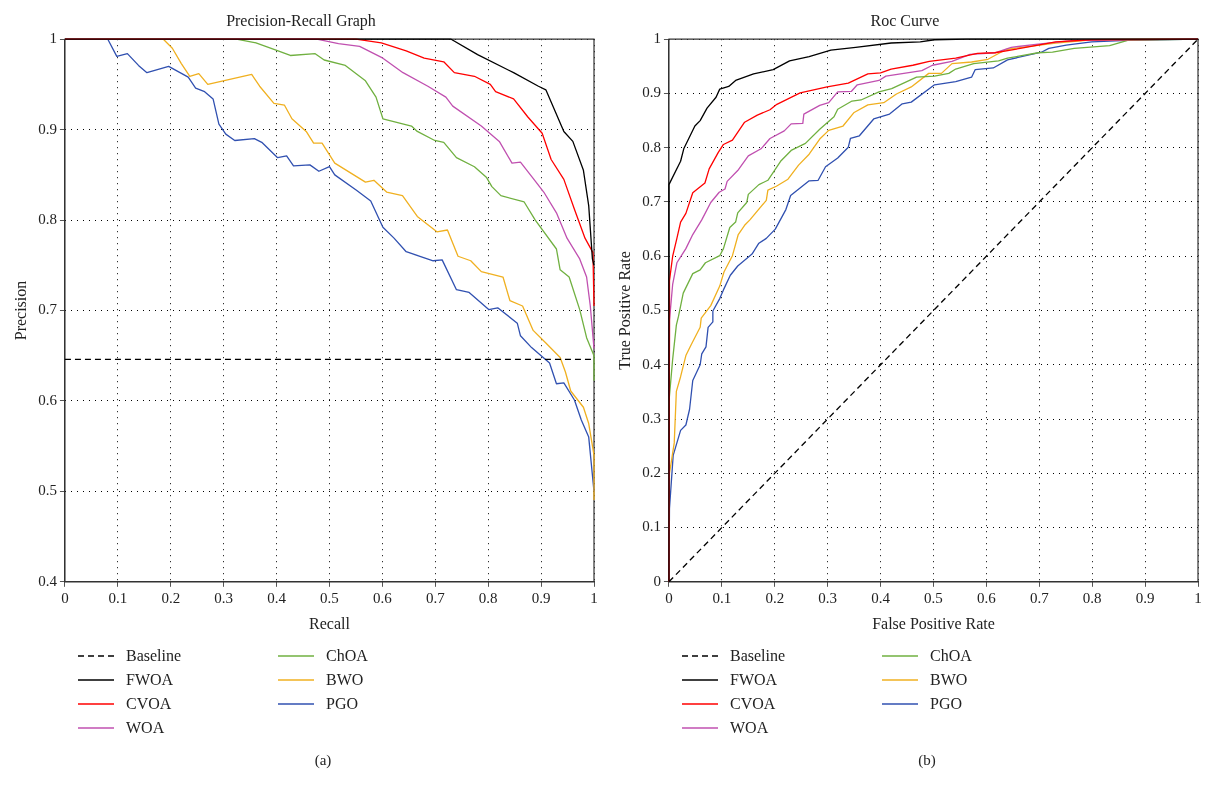 The height and width of the screenshot is (792, 1221). Describe the element at coordinates (20, 310) in the screenshot. I see `y-axis-title: Precision` at that location.